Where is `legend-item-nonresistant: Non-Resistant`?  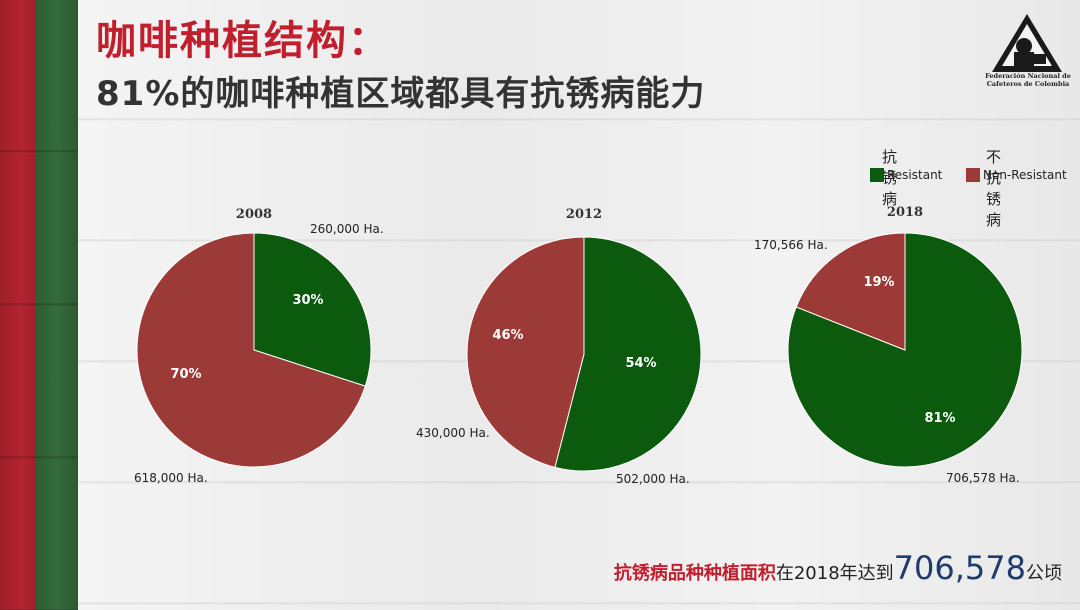
legend-item-nonresistant: Non-Resistant is located at coordinates (1016, 175).